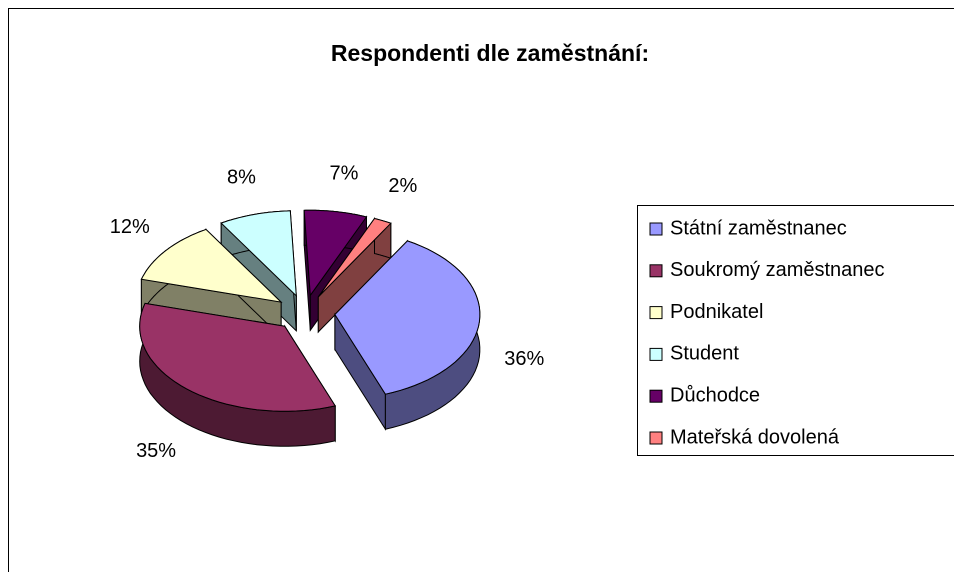 The image size is (954, 572). What do you see at coordinates (524, 359) in the screenshot?
I see `data-label: 36%` at bounding box center [524, 359].